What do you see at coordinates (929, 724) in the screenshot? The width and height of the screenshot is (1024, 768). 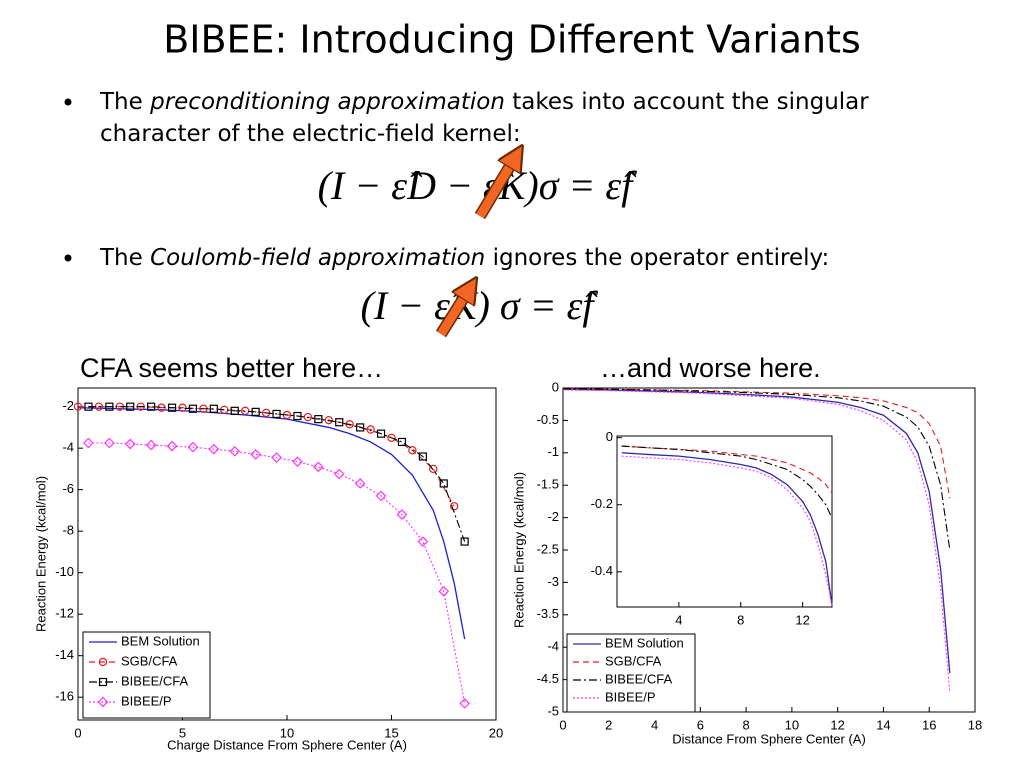 I see `x-tick-label: 16` at bounding box center [929, 724].